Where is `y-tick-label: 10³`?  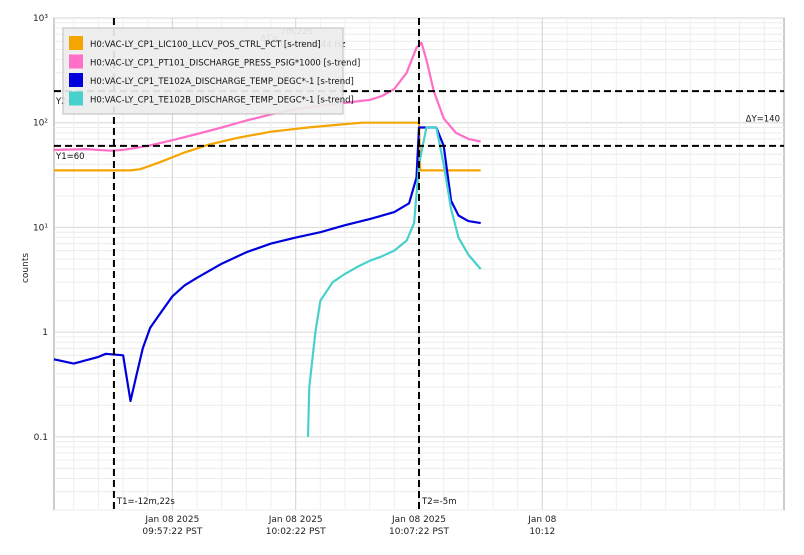 y-tick-label: 10³ is located at coordinates (40, 19).